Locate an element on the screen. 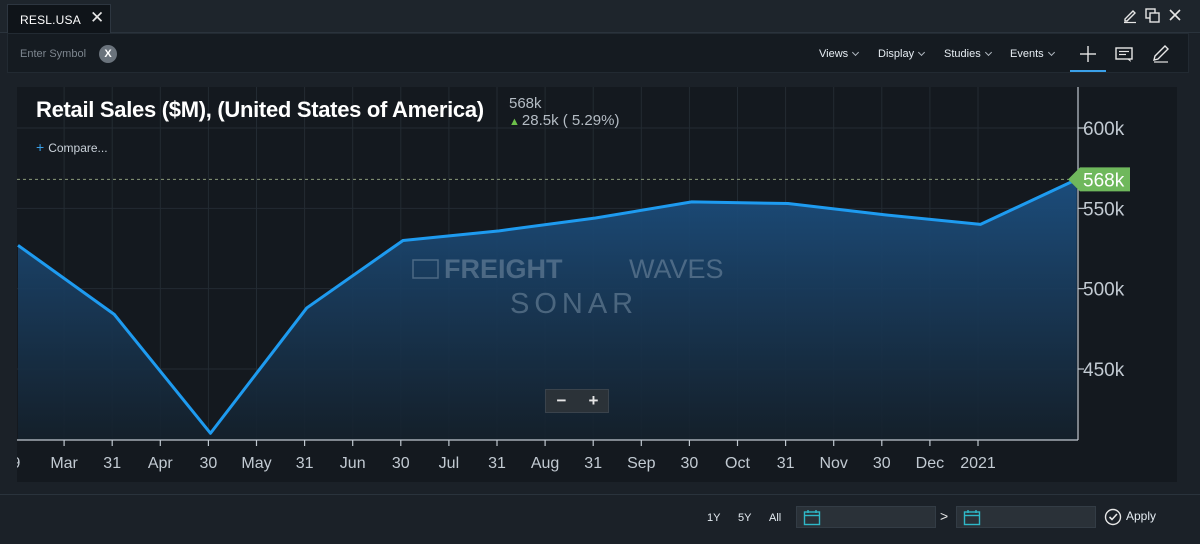 This screenshot has width=1200, height=544. x-tick-label: May is located at coordinates (256, 463).